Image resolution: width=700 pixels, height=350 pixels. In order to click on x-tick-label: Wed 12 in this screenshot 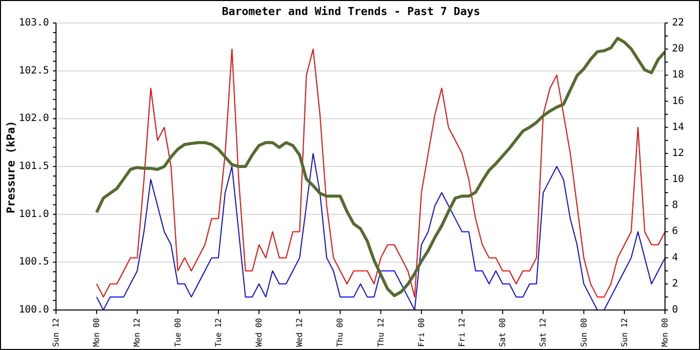, I will do `click(299, 332)`.